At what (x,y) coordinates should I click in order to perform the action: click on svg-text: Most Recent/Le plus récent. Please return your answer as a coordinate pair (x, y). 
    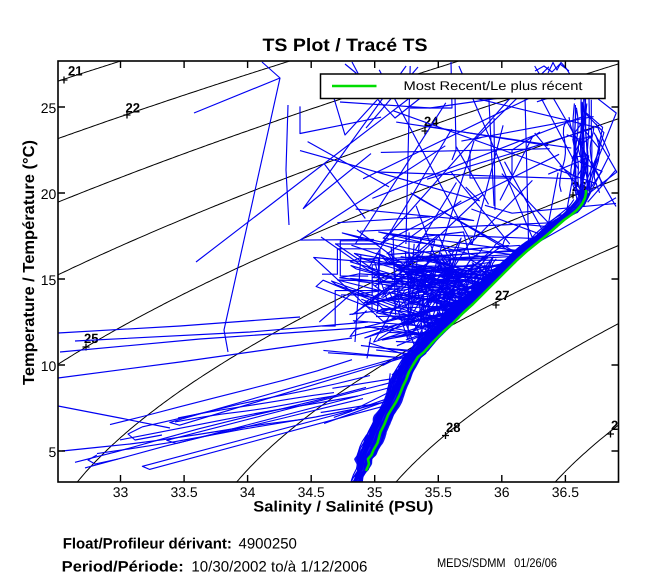
    Looking at the image, I should click on (494, 86).